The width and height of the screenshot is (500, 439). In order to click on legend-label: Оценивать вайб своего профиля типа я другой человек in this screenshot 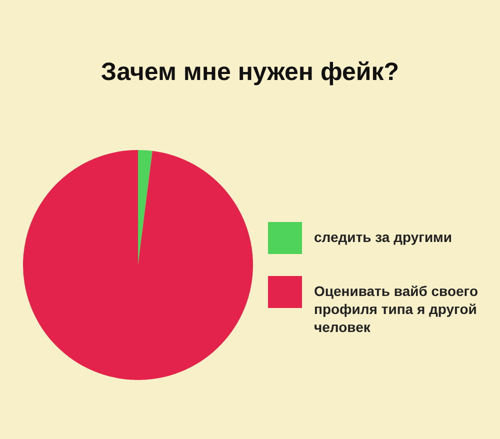, I will do `click(397, 309)`.